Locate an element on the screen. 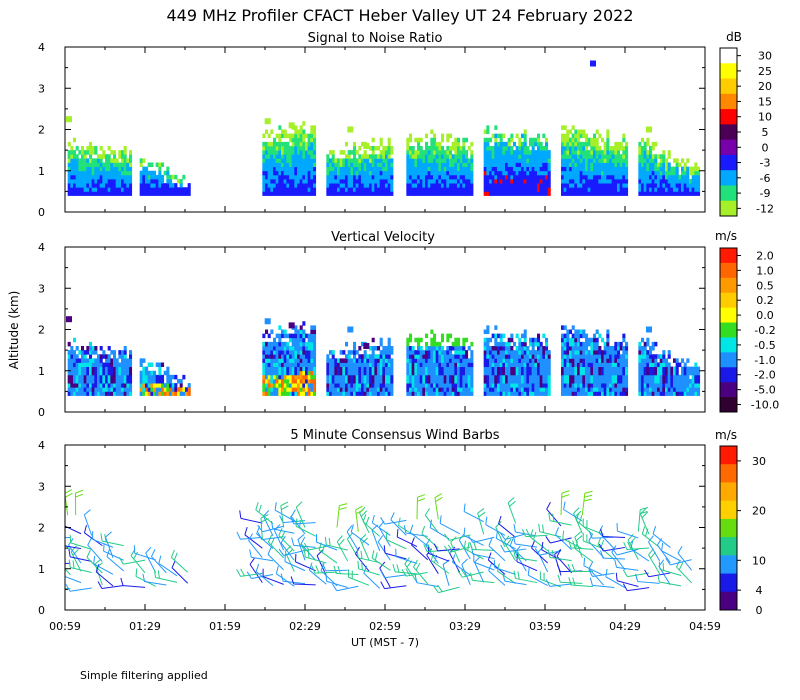  y-tick-label: 2 is located at coordinates (41, 330).